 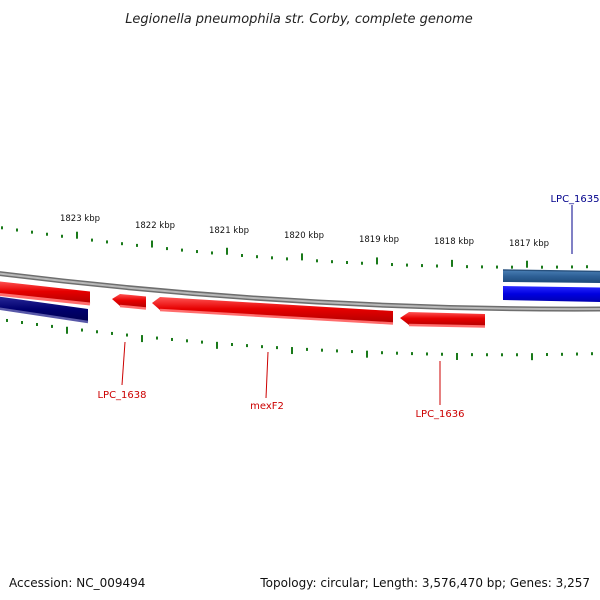 I want to click on tick-label-1823: 1823 kbp, so click(x=80, y=219).